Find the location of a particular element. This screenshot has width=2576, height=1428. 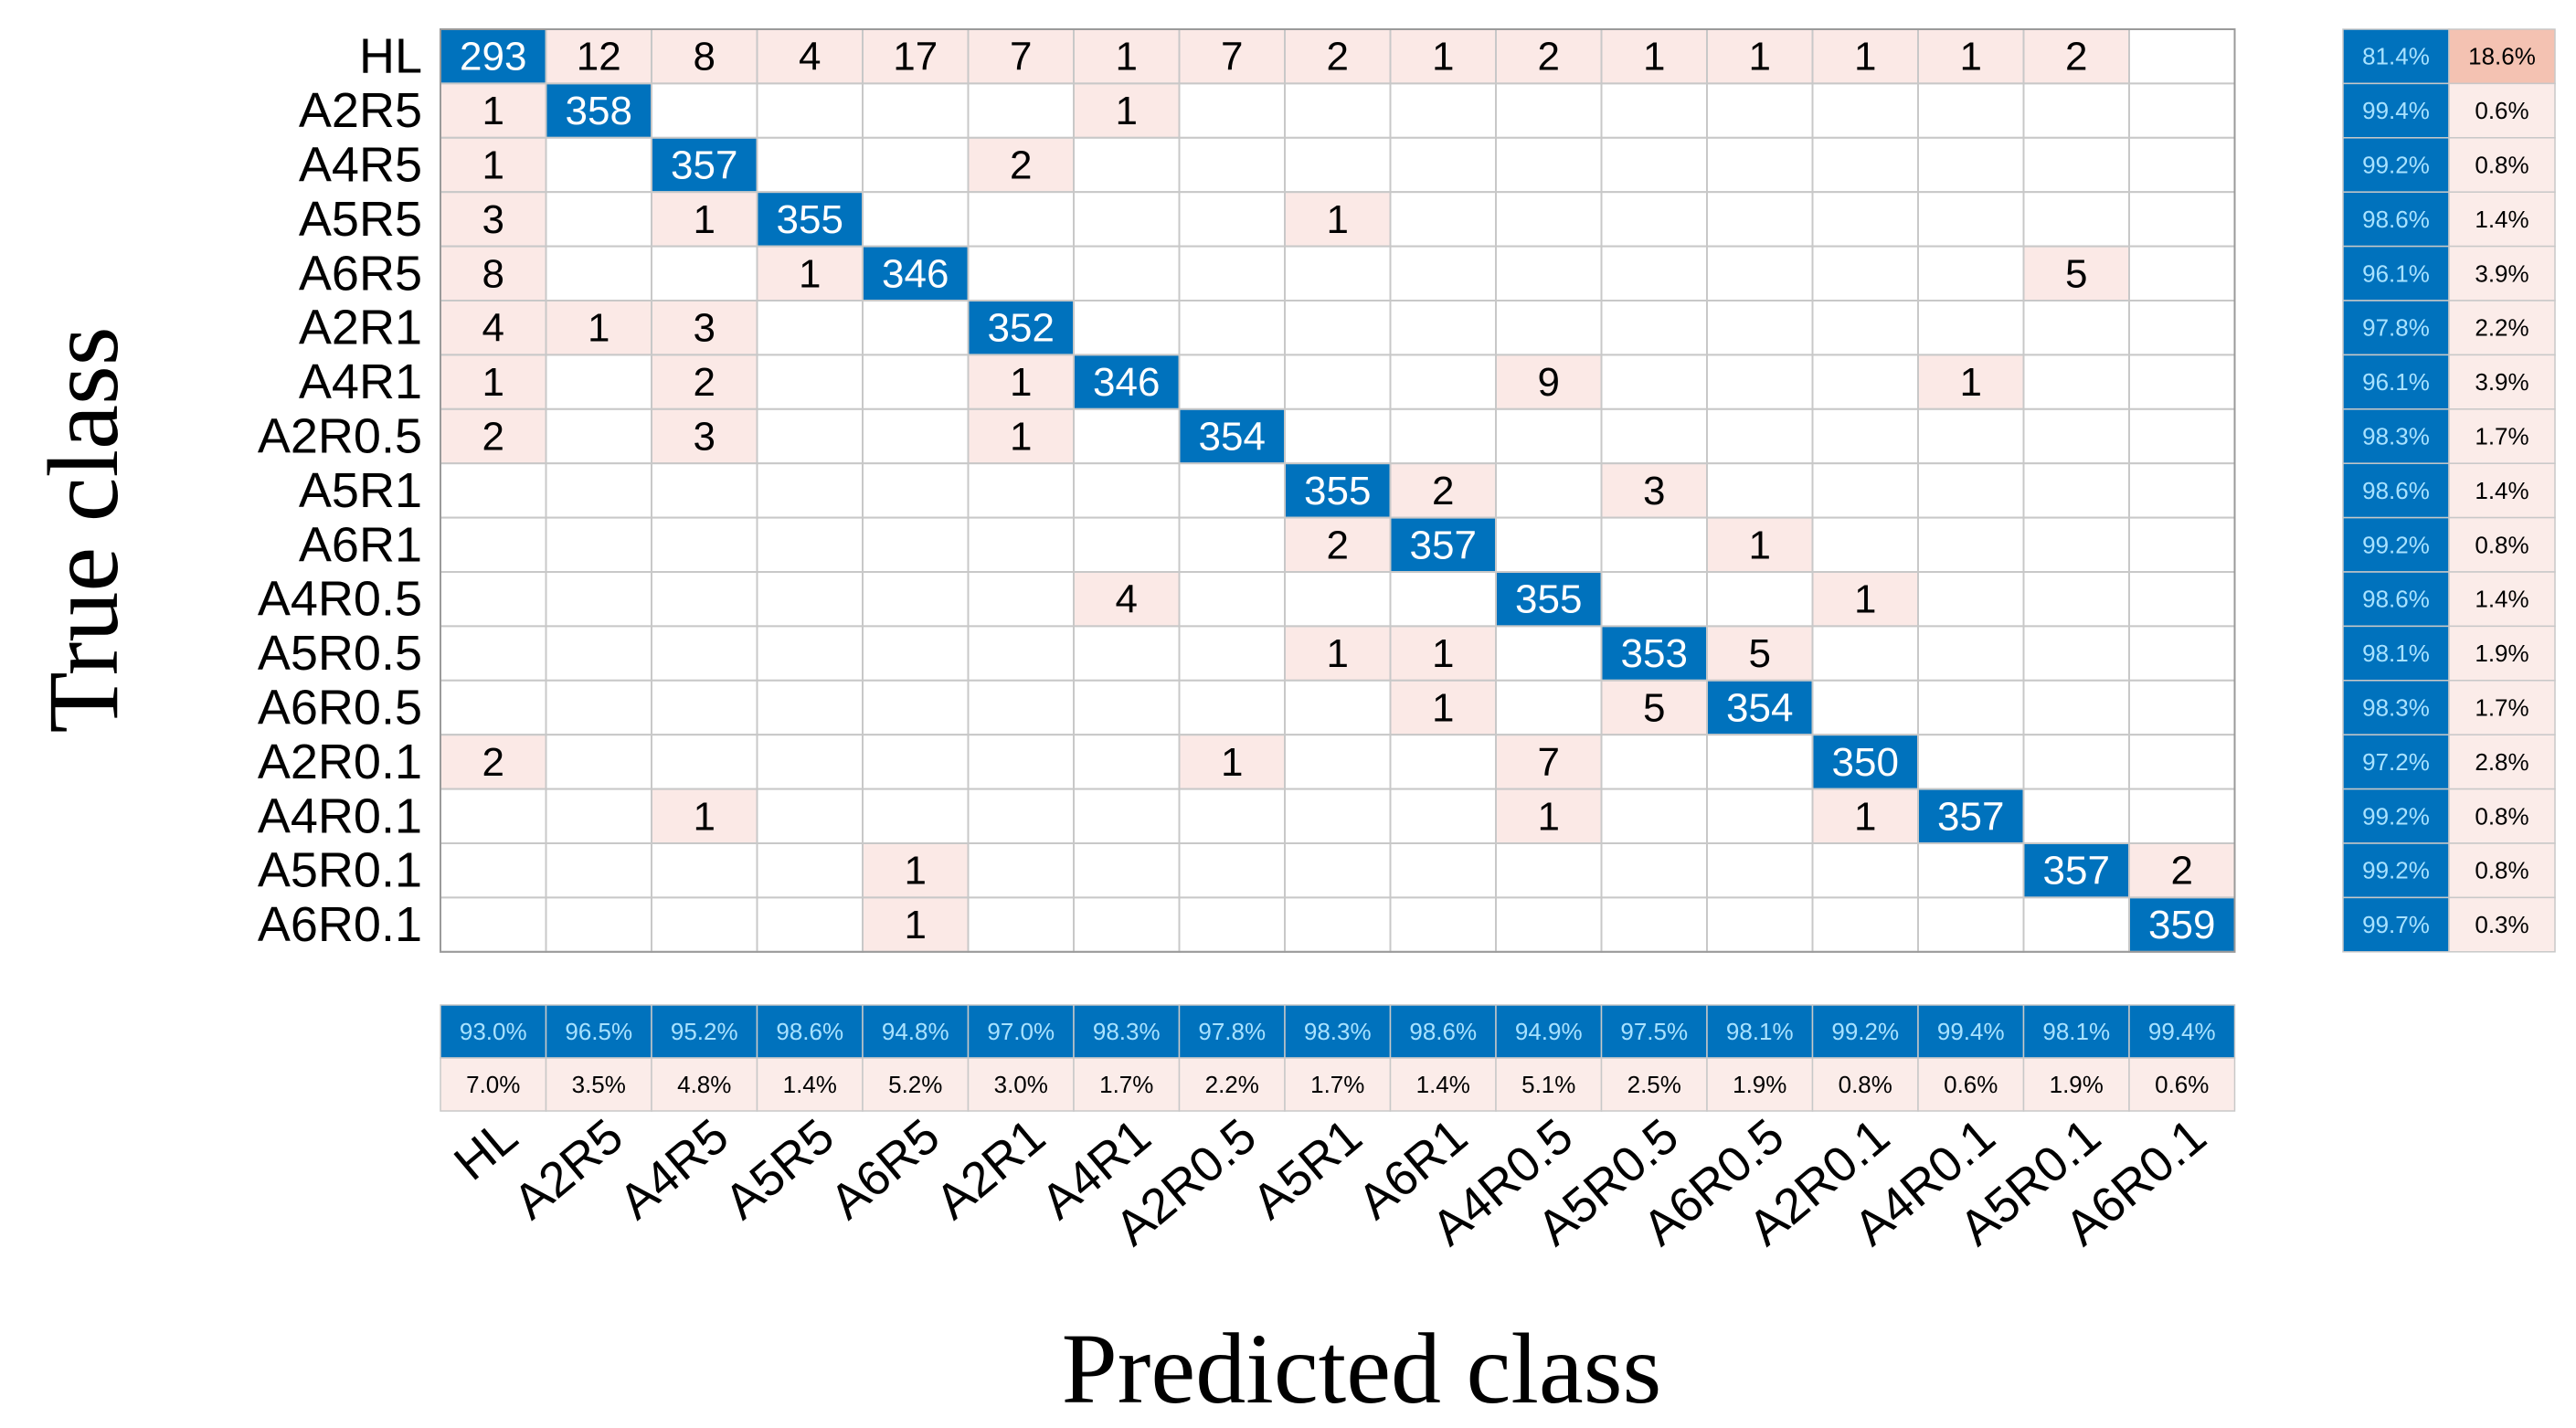

row-summary-correct-value: 98.6% is located at coordinates (2396, 491).